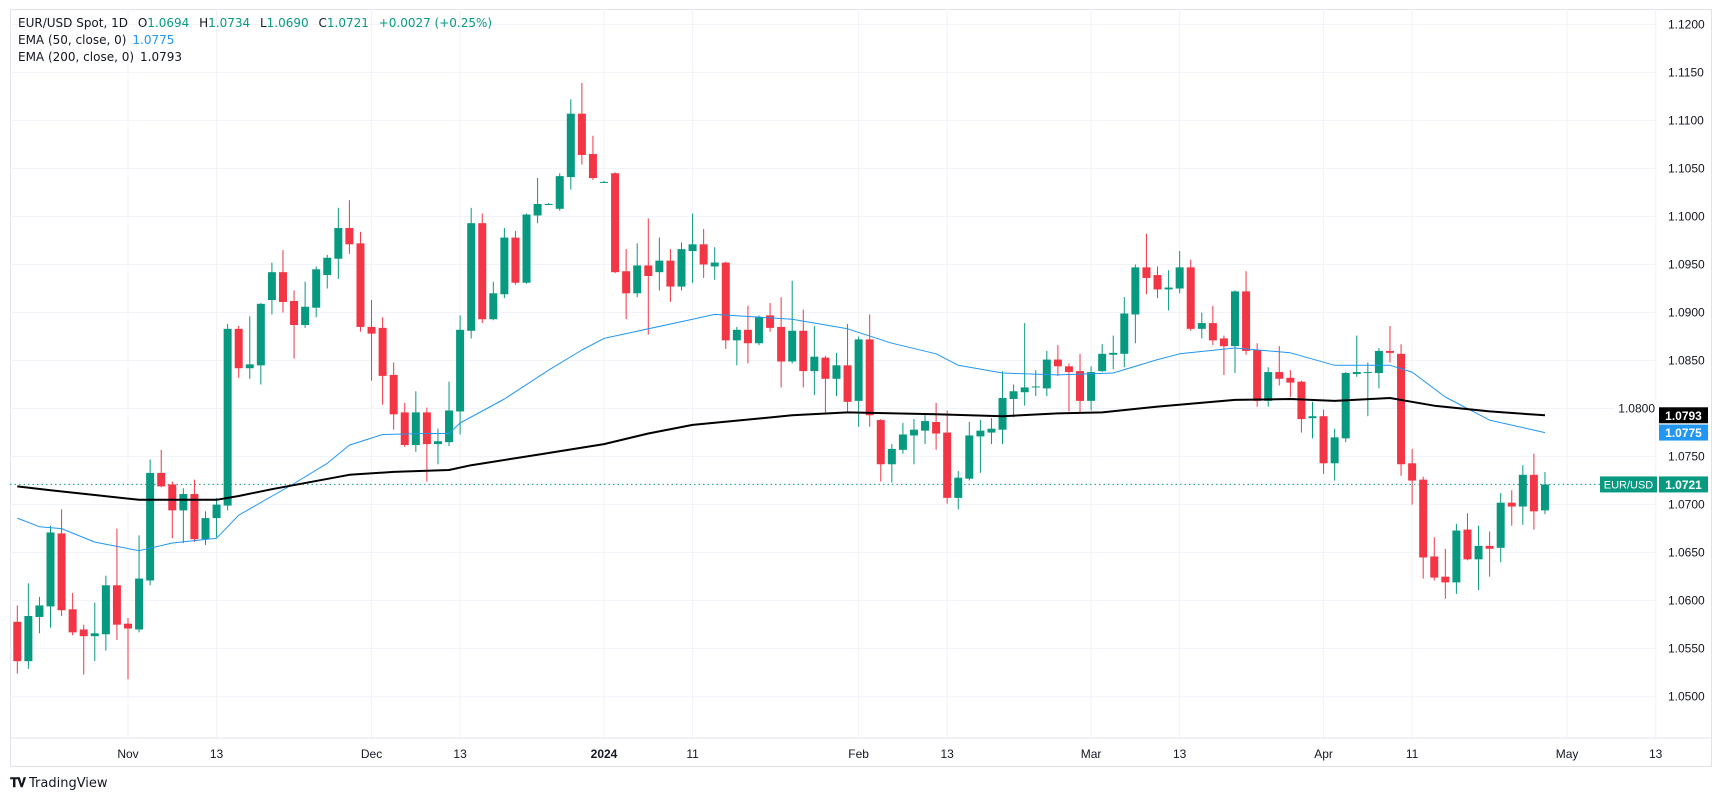 The height and width of the screenshot is (801, 1723). I want to click on legend-ema200-row: EMA (200, close, 0) 1.0793, so click(255, 57).